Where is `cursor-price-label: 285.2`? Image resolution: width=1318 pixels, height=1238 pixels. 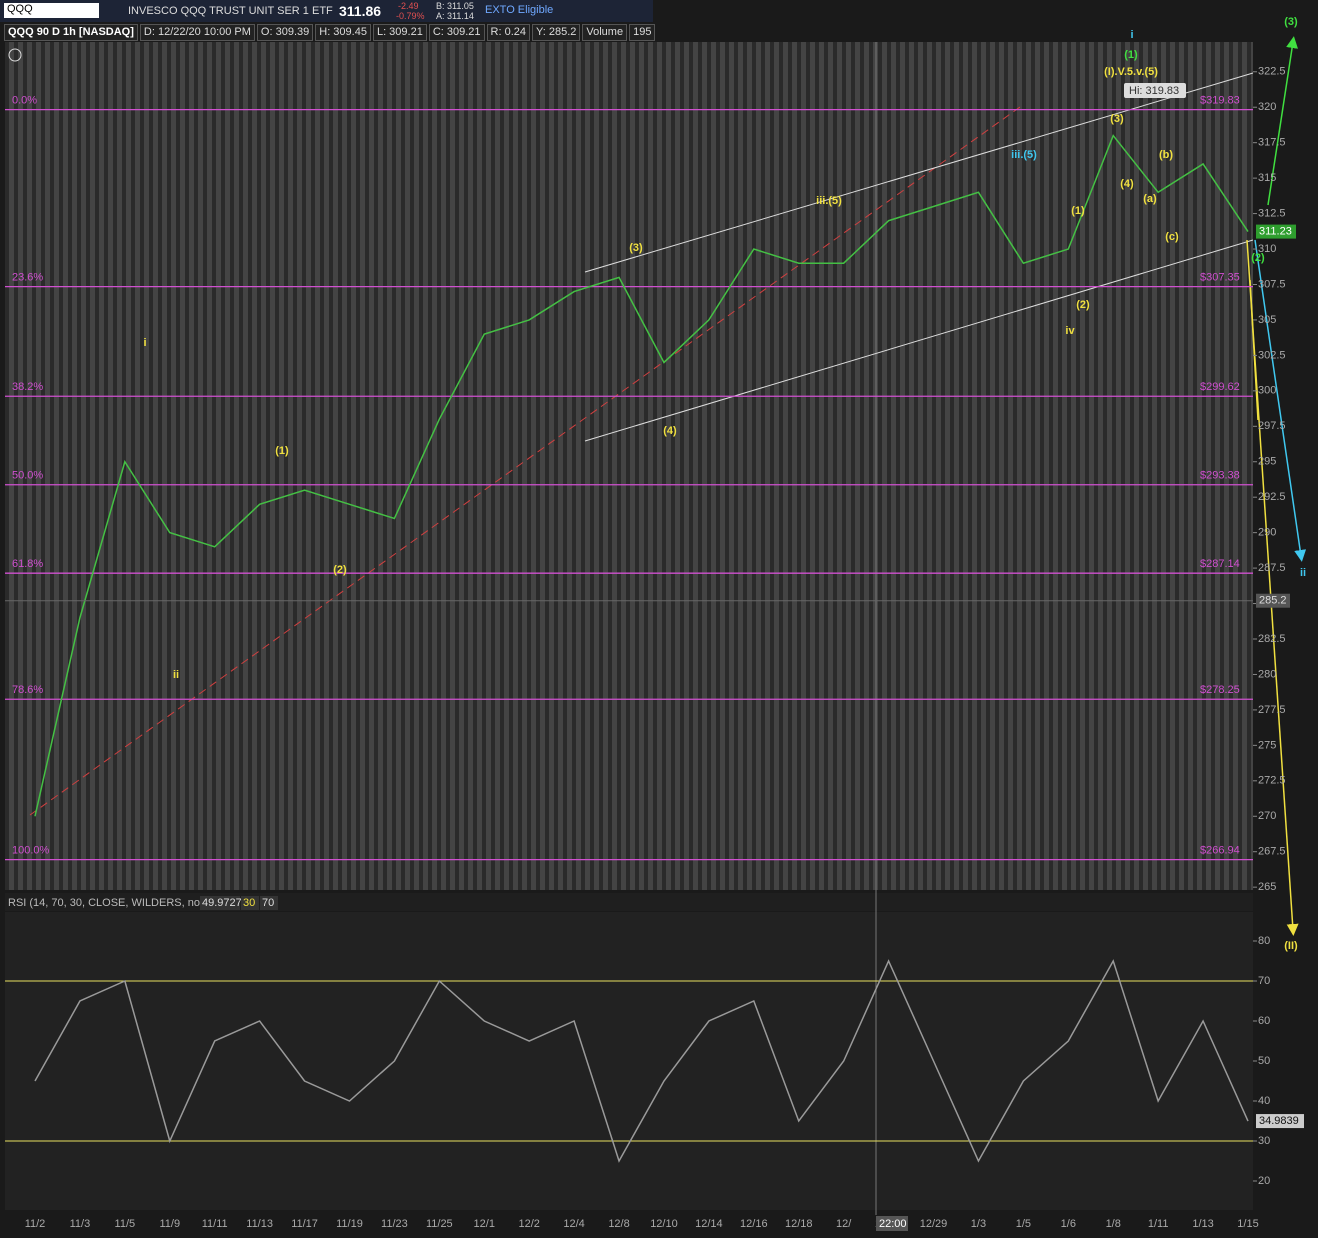 cursor-price-label: 285.2 is located at coordinates (1273, 601).